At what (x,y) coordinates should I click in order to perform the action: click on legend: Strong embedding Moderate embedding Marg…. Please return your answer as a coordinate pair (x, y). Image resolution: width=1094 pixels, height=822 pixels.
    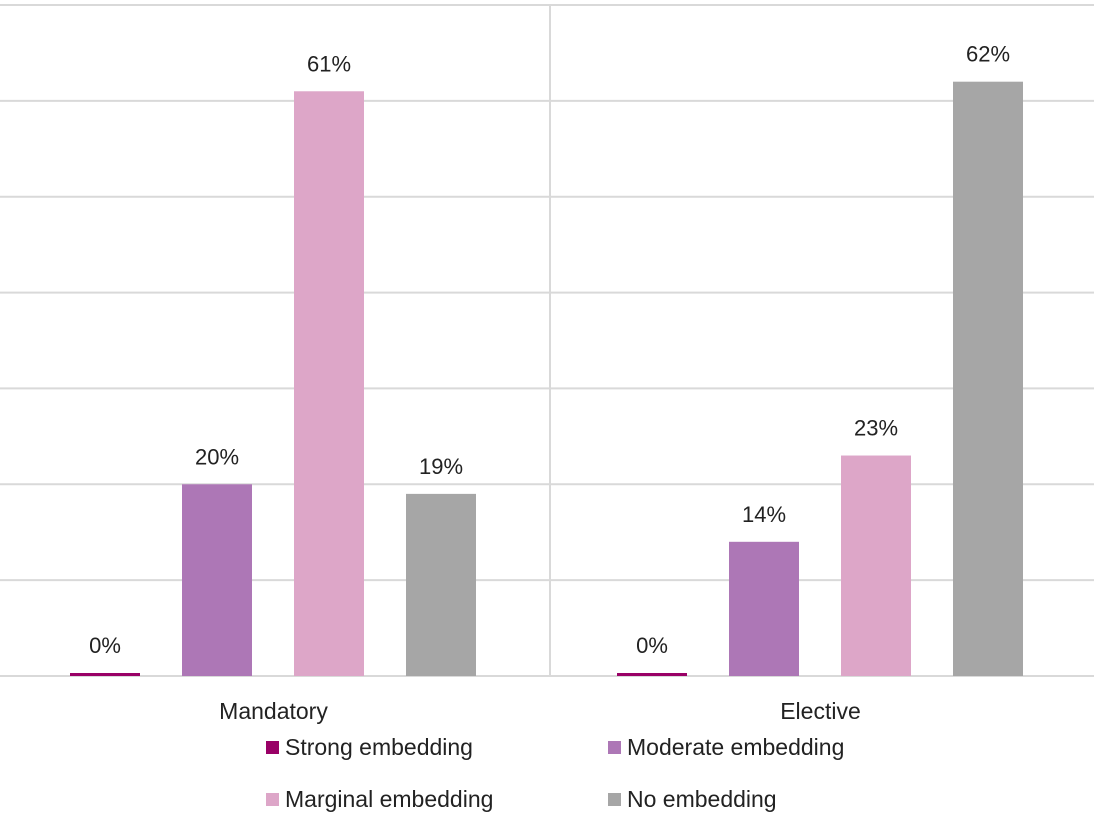
    Looking at the image, I should click on (547, 776).